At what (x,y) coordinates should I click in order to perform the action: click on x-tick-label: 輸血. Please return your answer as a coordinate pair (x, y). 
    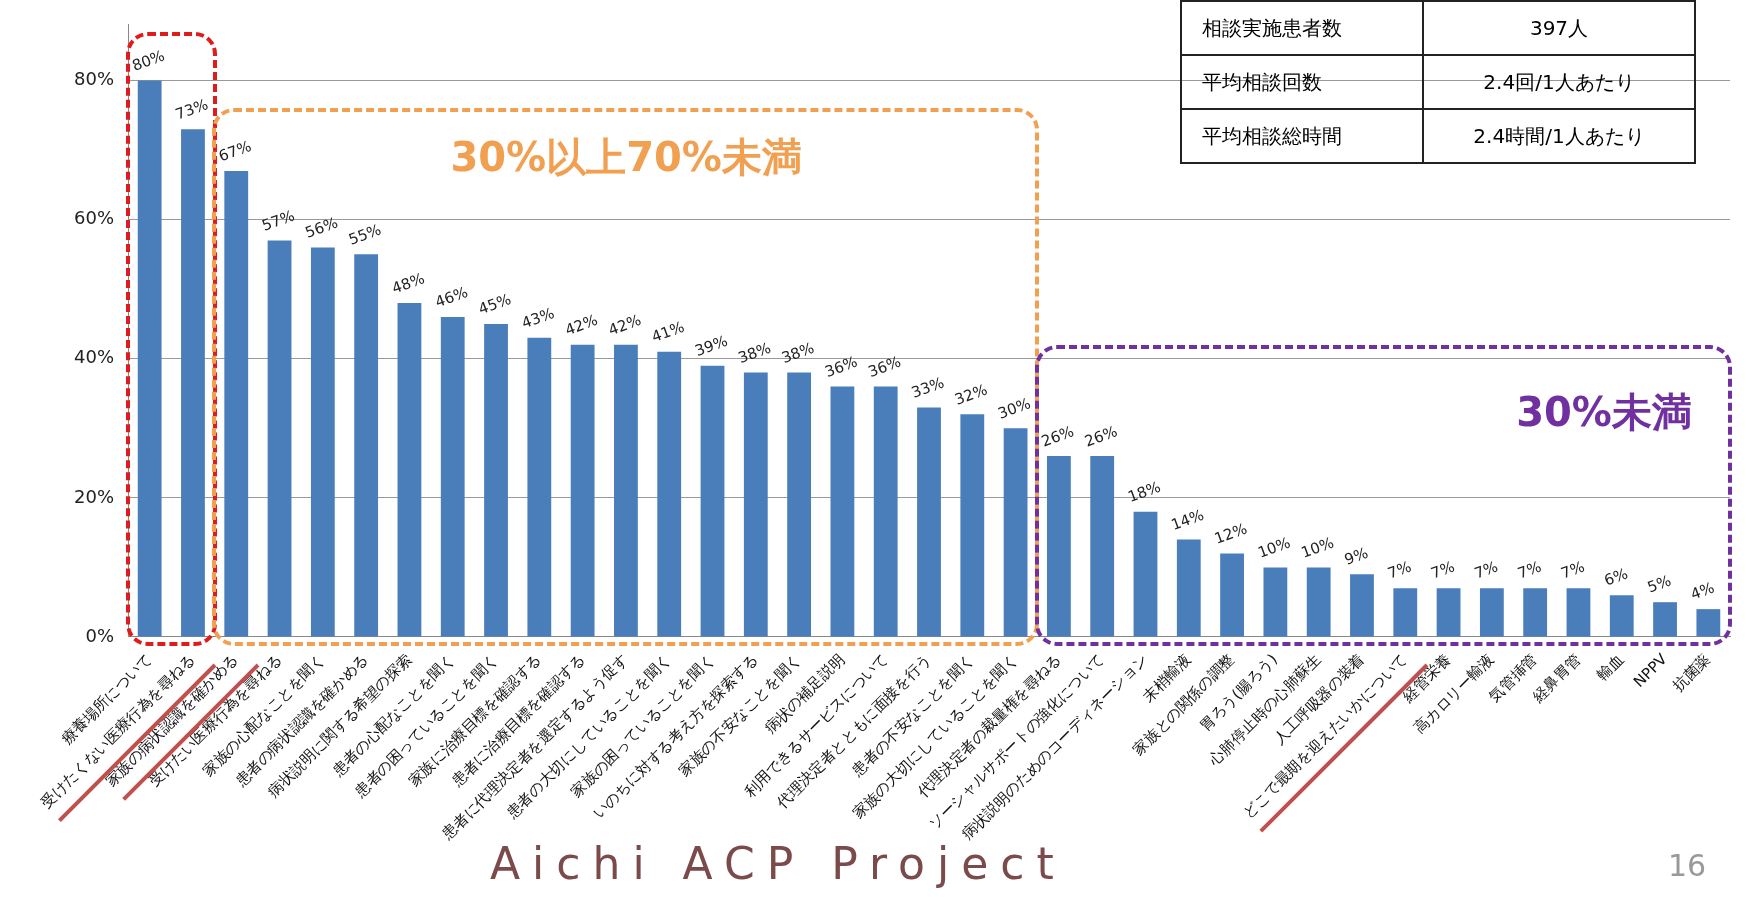
    Looking at the image, I should click on (1610, 667).